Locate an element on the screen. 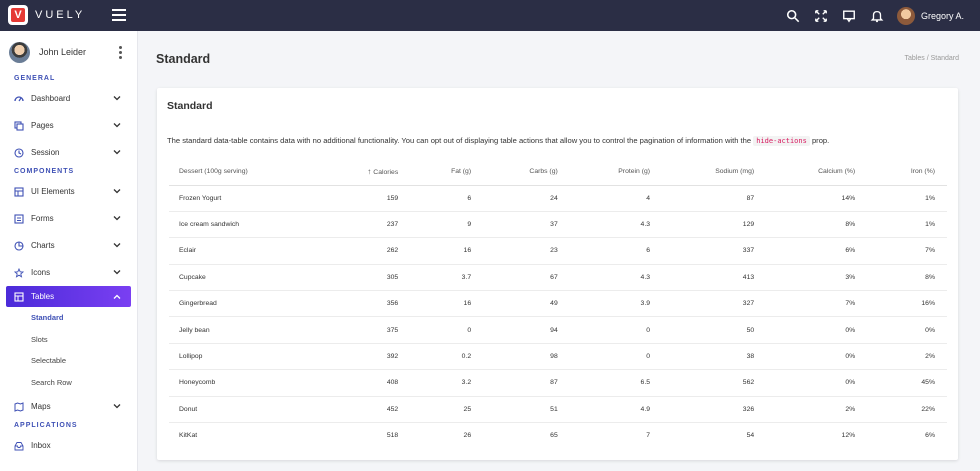 The height and width of the screenshot is (471, 980). column-header-sodium: Sodium (mg) is located at coordinates (714, 172).